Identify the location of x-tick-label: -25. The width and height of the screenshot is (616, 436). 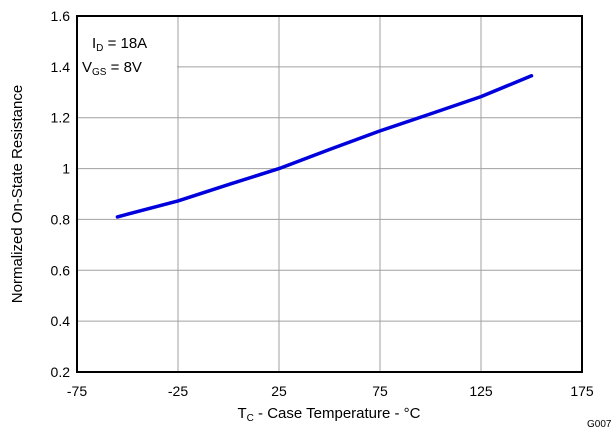
(178, 391).